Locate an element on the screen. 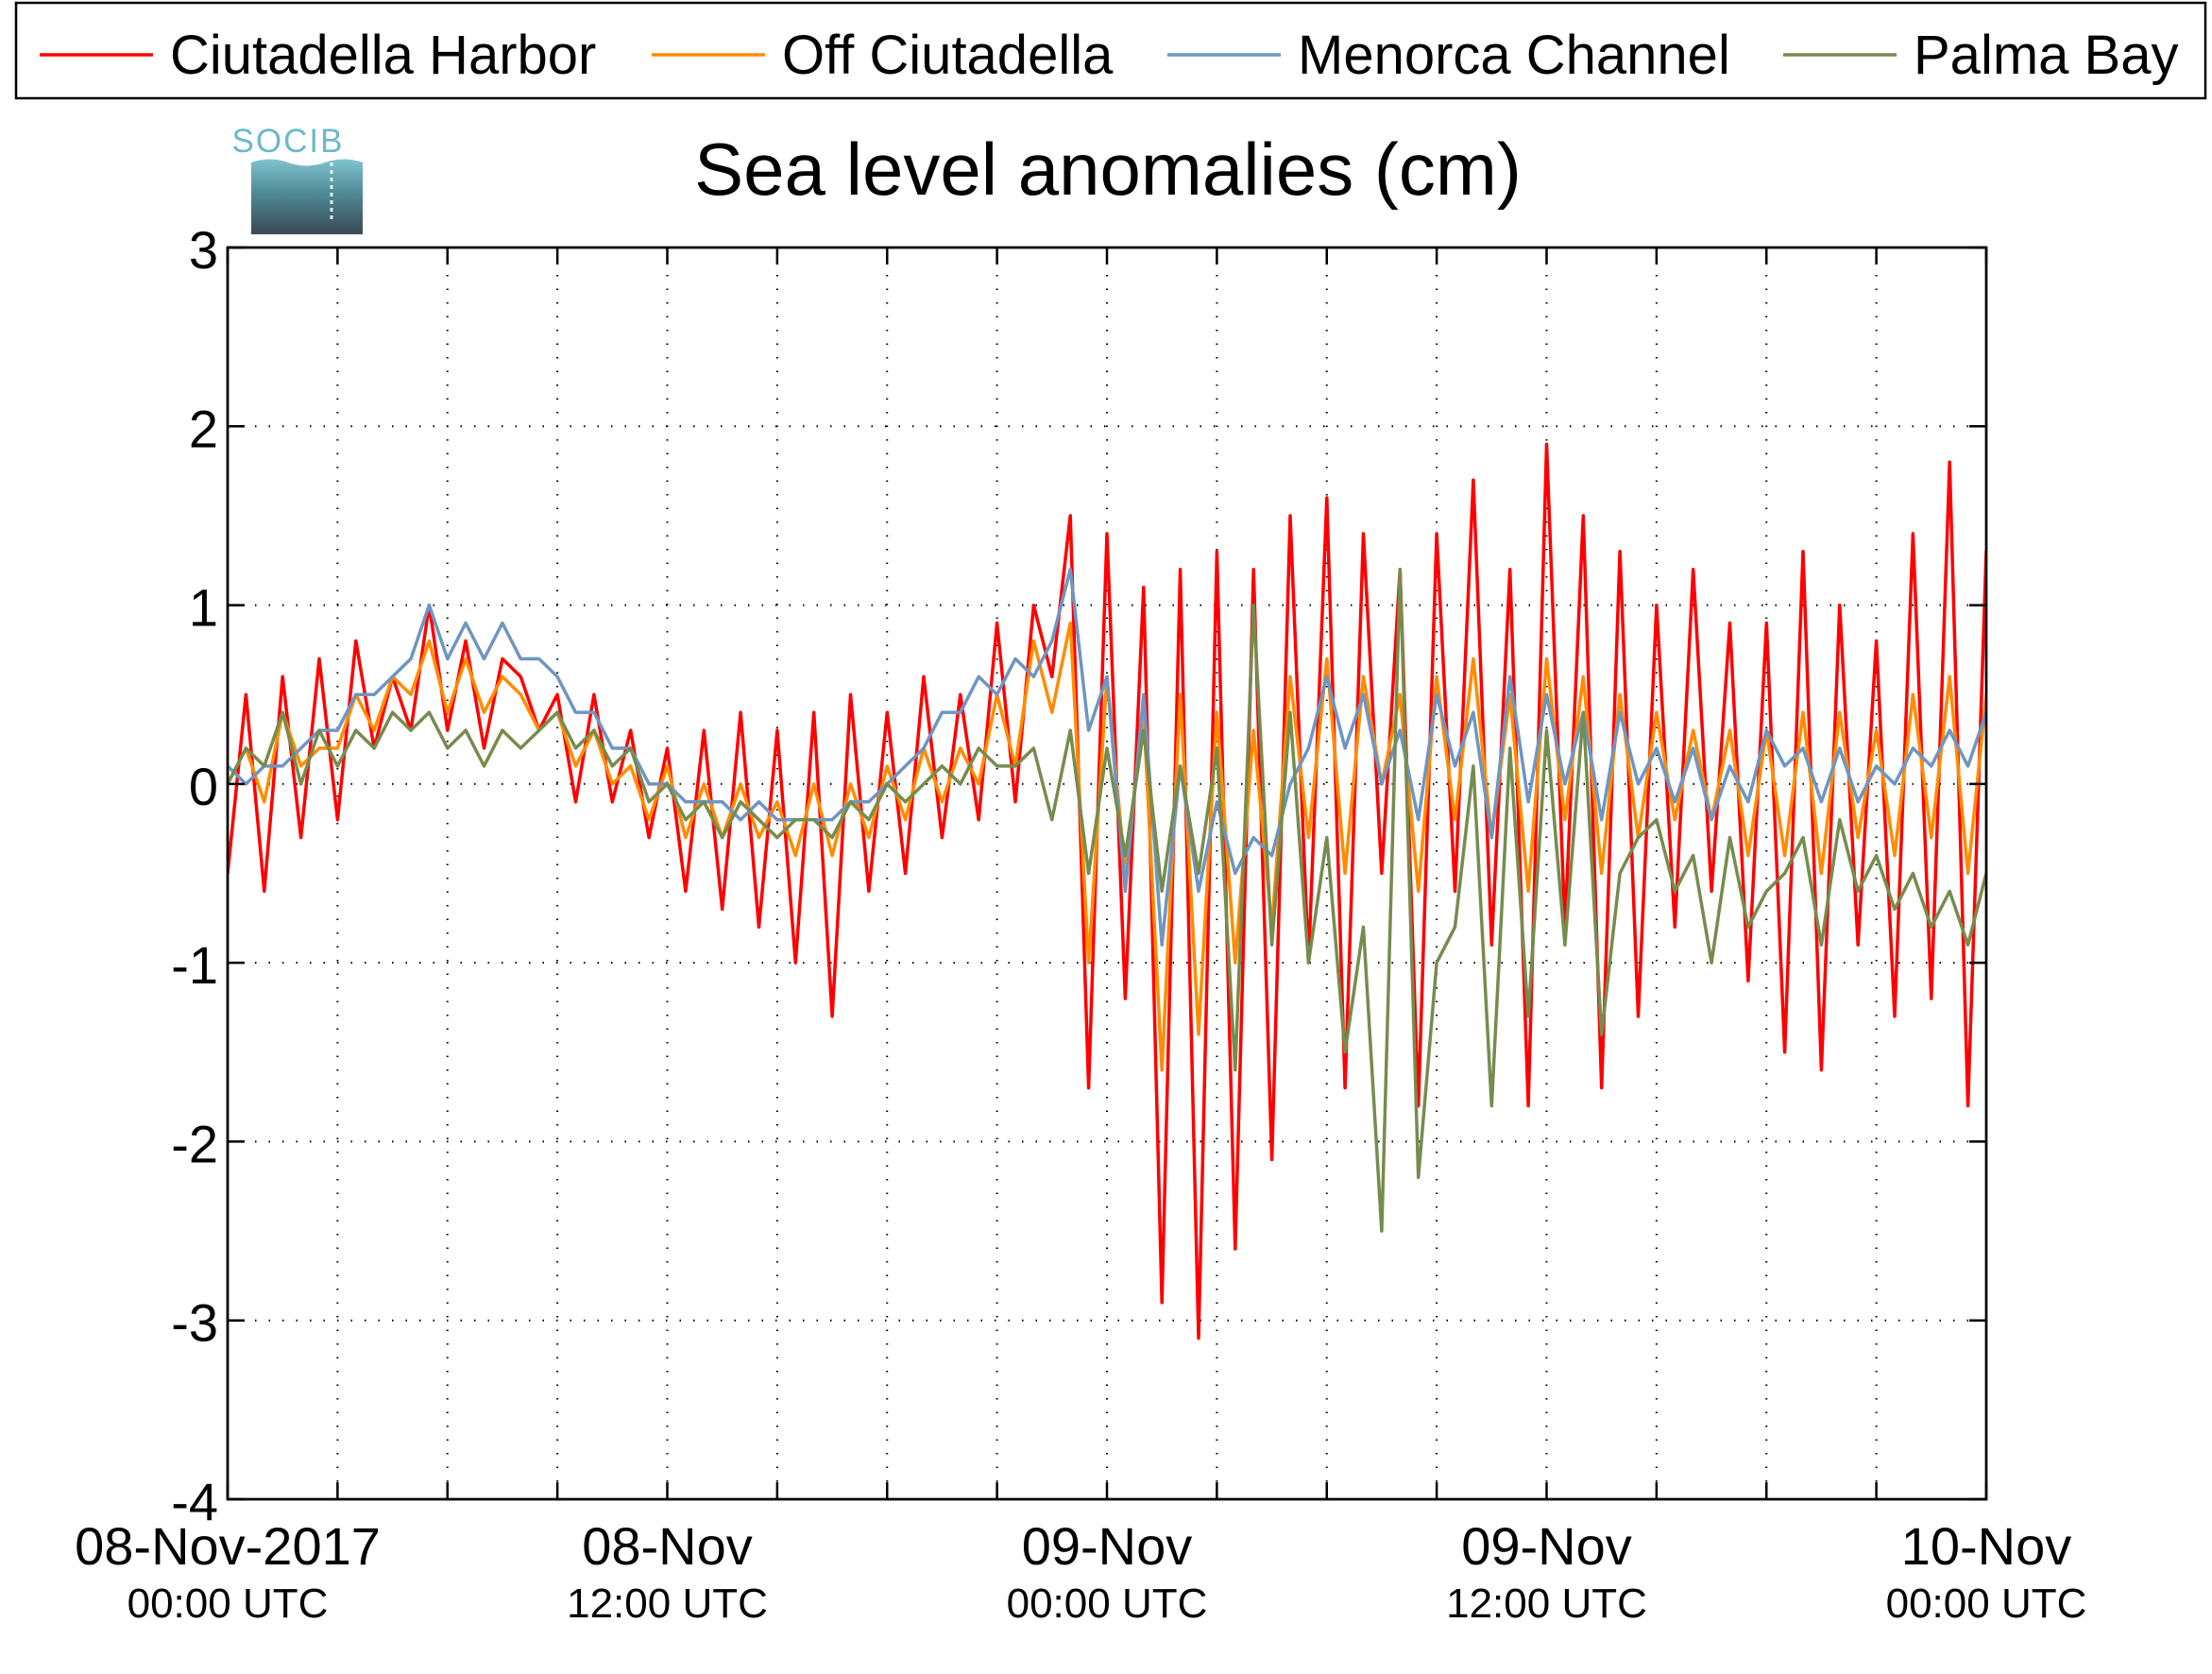  y-tick-label: -1 is located at coordinates (194, 965).